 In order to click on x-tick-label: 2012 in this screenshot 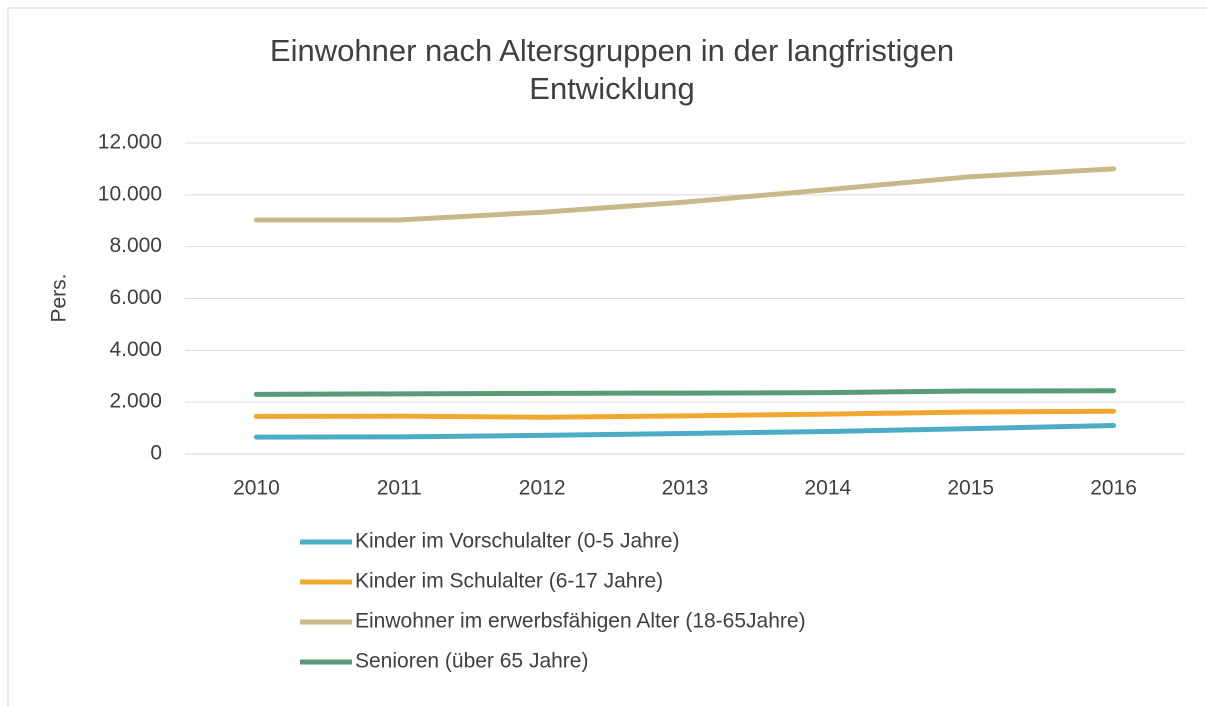, I will do `click(542, 488)`.